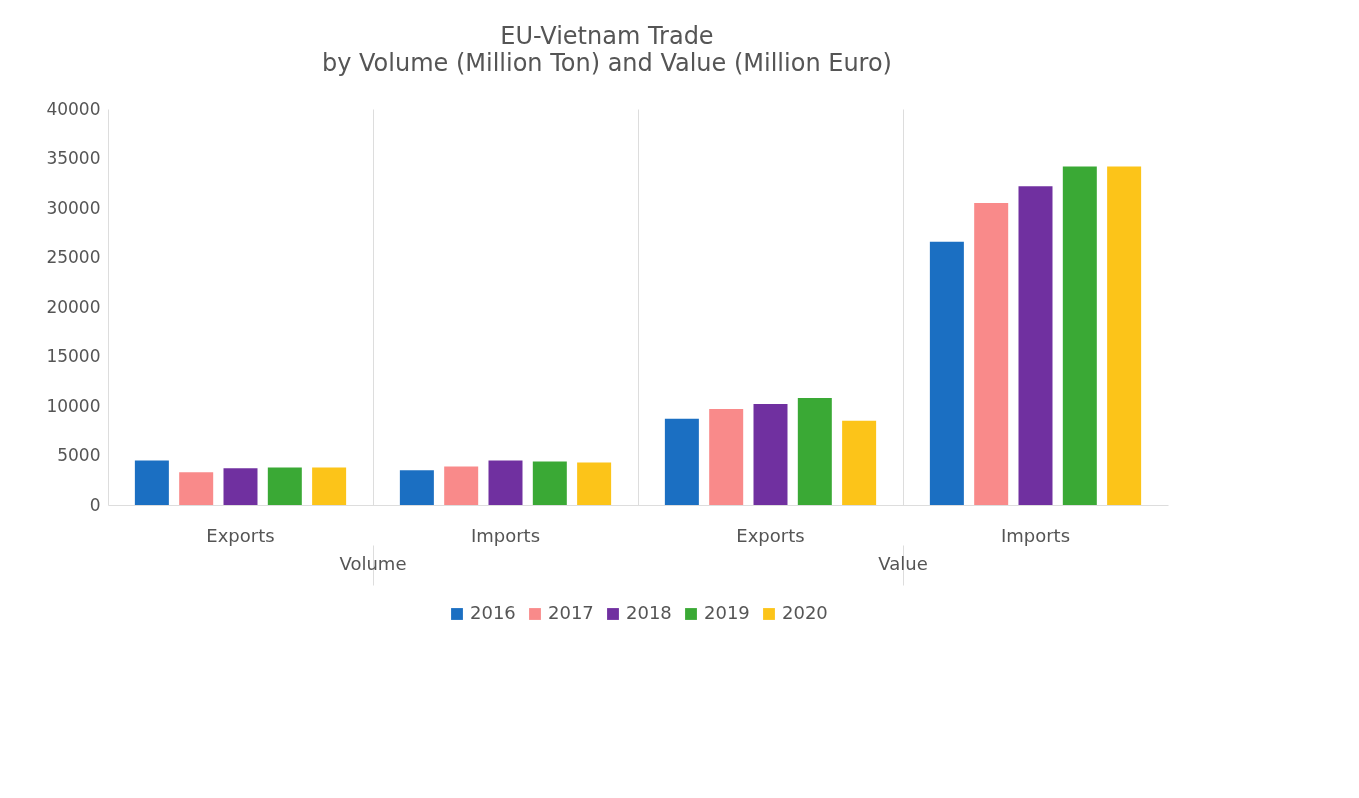  What do you see at coordinates (79, 455) in the screenshot?
I see `y-tick-label: 5000` at bounding box center [79, 455].